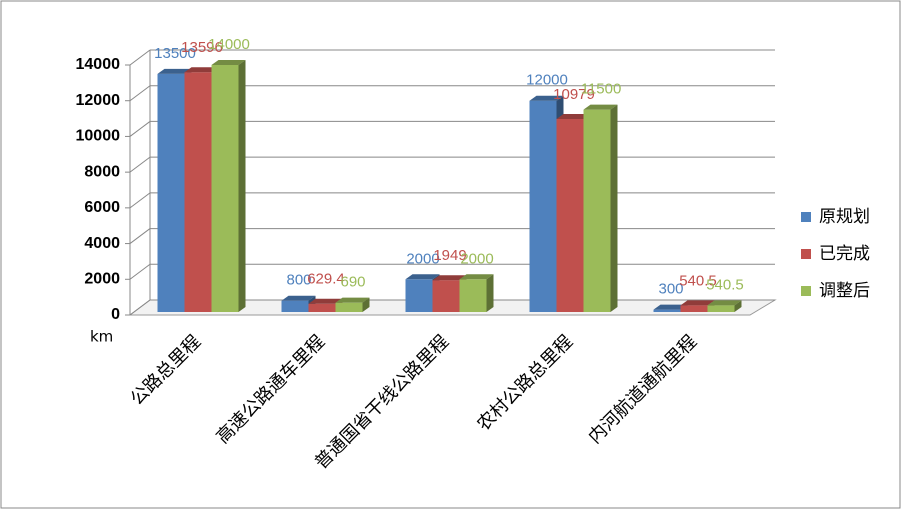  I want to click on y-tick-label: 6000, so click(102, 207).